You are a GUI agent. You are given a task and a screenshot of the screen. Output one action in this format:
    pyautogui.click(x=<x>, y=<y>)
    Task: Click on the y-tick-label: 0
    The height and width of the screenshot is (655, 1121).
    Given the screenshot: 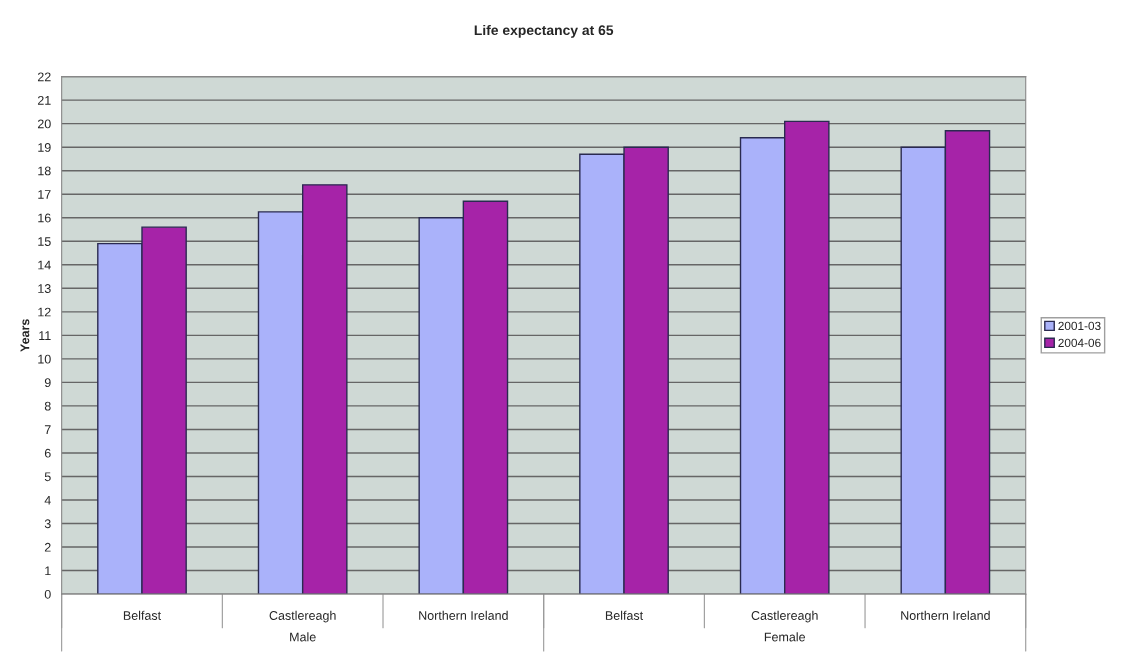 What is the action you would take?
    pyautogui.click(x=47, y=594)
    